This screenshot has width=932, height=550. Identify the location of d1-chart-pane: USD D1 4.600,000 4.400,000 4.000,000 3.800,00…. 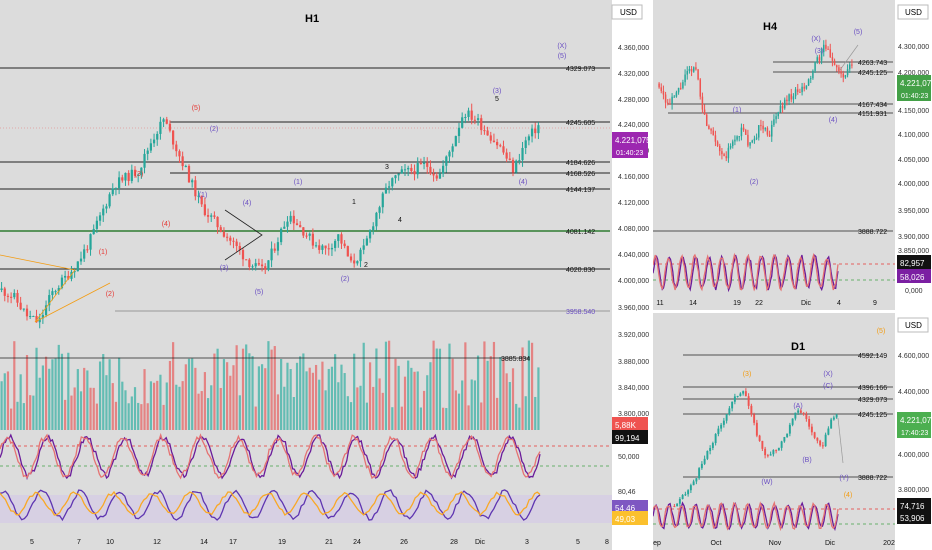
(792, 431).